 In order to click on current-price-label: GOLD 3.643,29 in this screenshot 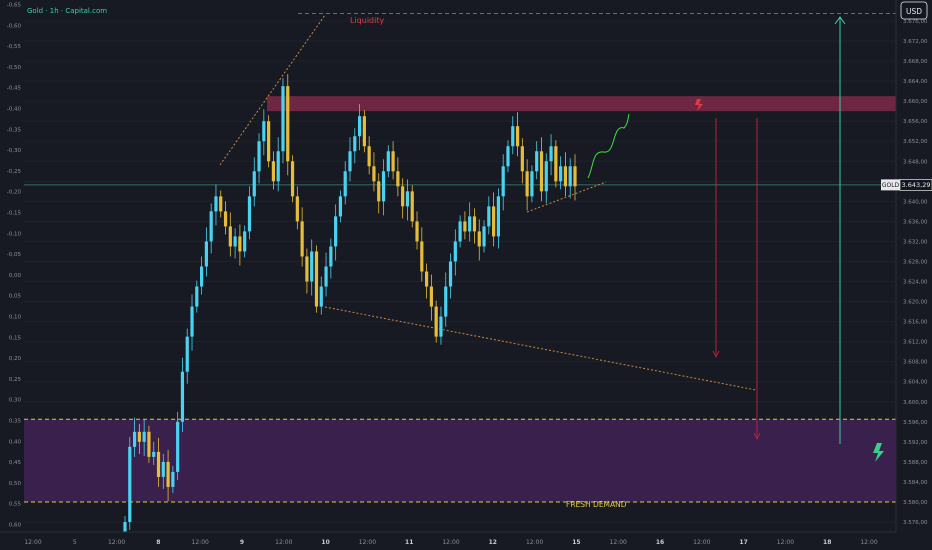, I will do `click(906, 185)`.